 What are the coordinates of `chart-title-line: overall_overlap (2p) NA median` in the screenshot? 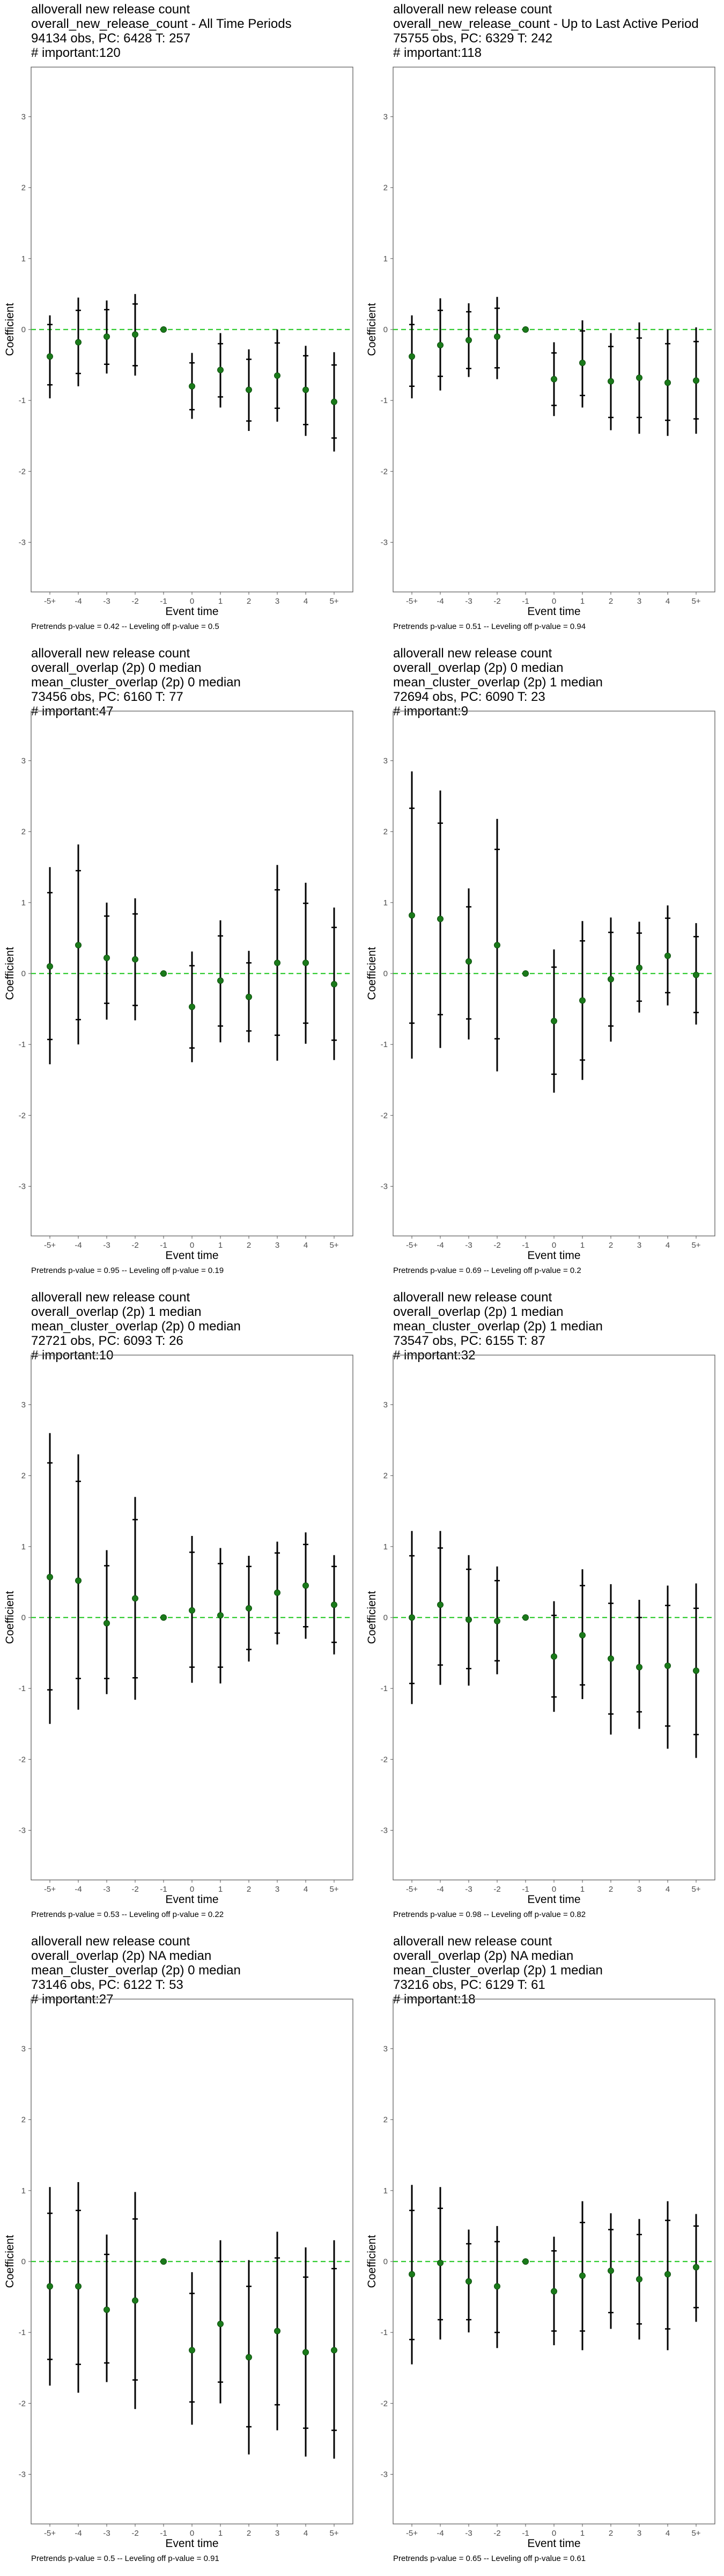 It's located at (483, 1956).